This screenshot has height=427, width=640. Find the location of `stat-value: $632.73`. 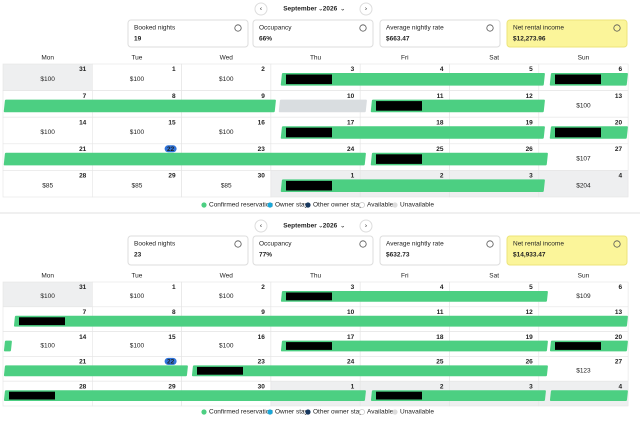

stat-value: $632.73 is located at coordinates (398, 255).